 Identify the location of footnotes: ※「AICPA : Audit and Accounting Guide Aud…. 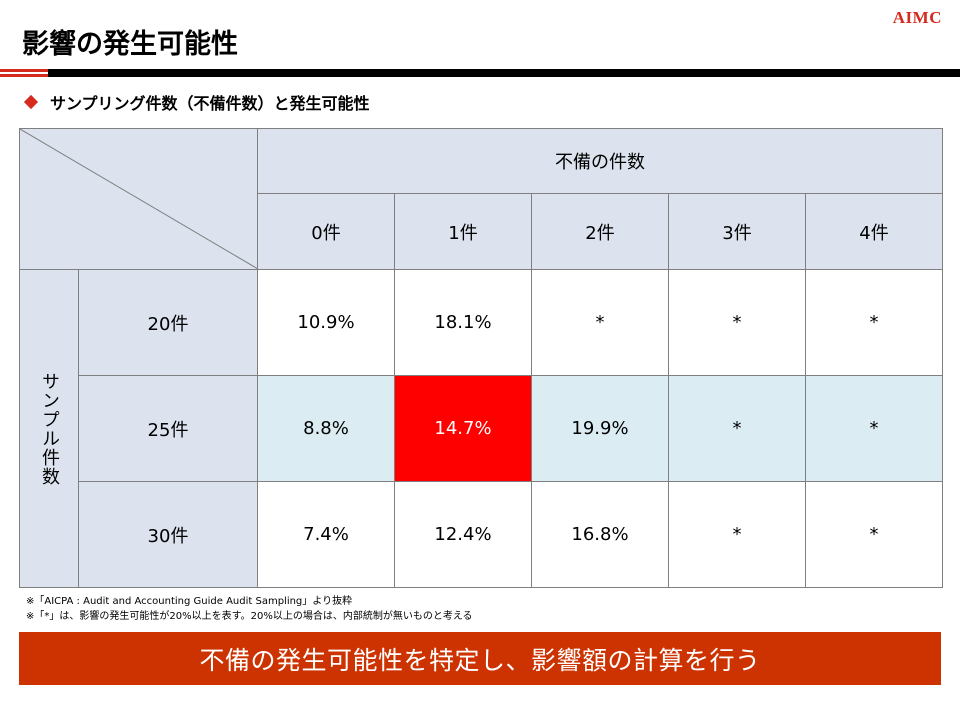
(249, 609).